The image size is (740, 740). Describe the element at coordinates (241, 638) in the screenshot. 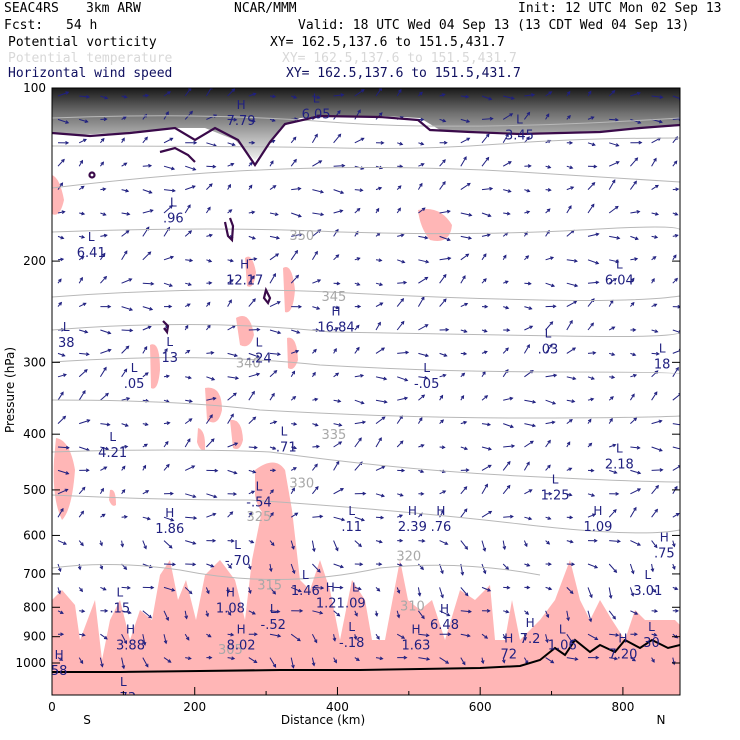

I see `extremum-H-36: H8.02` at that location.